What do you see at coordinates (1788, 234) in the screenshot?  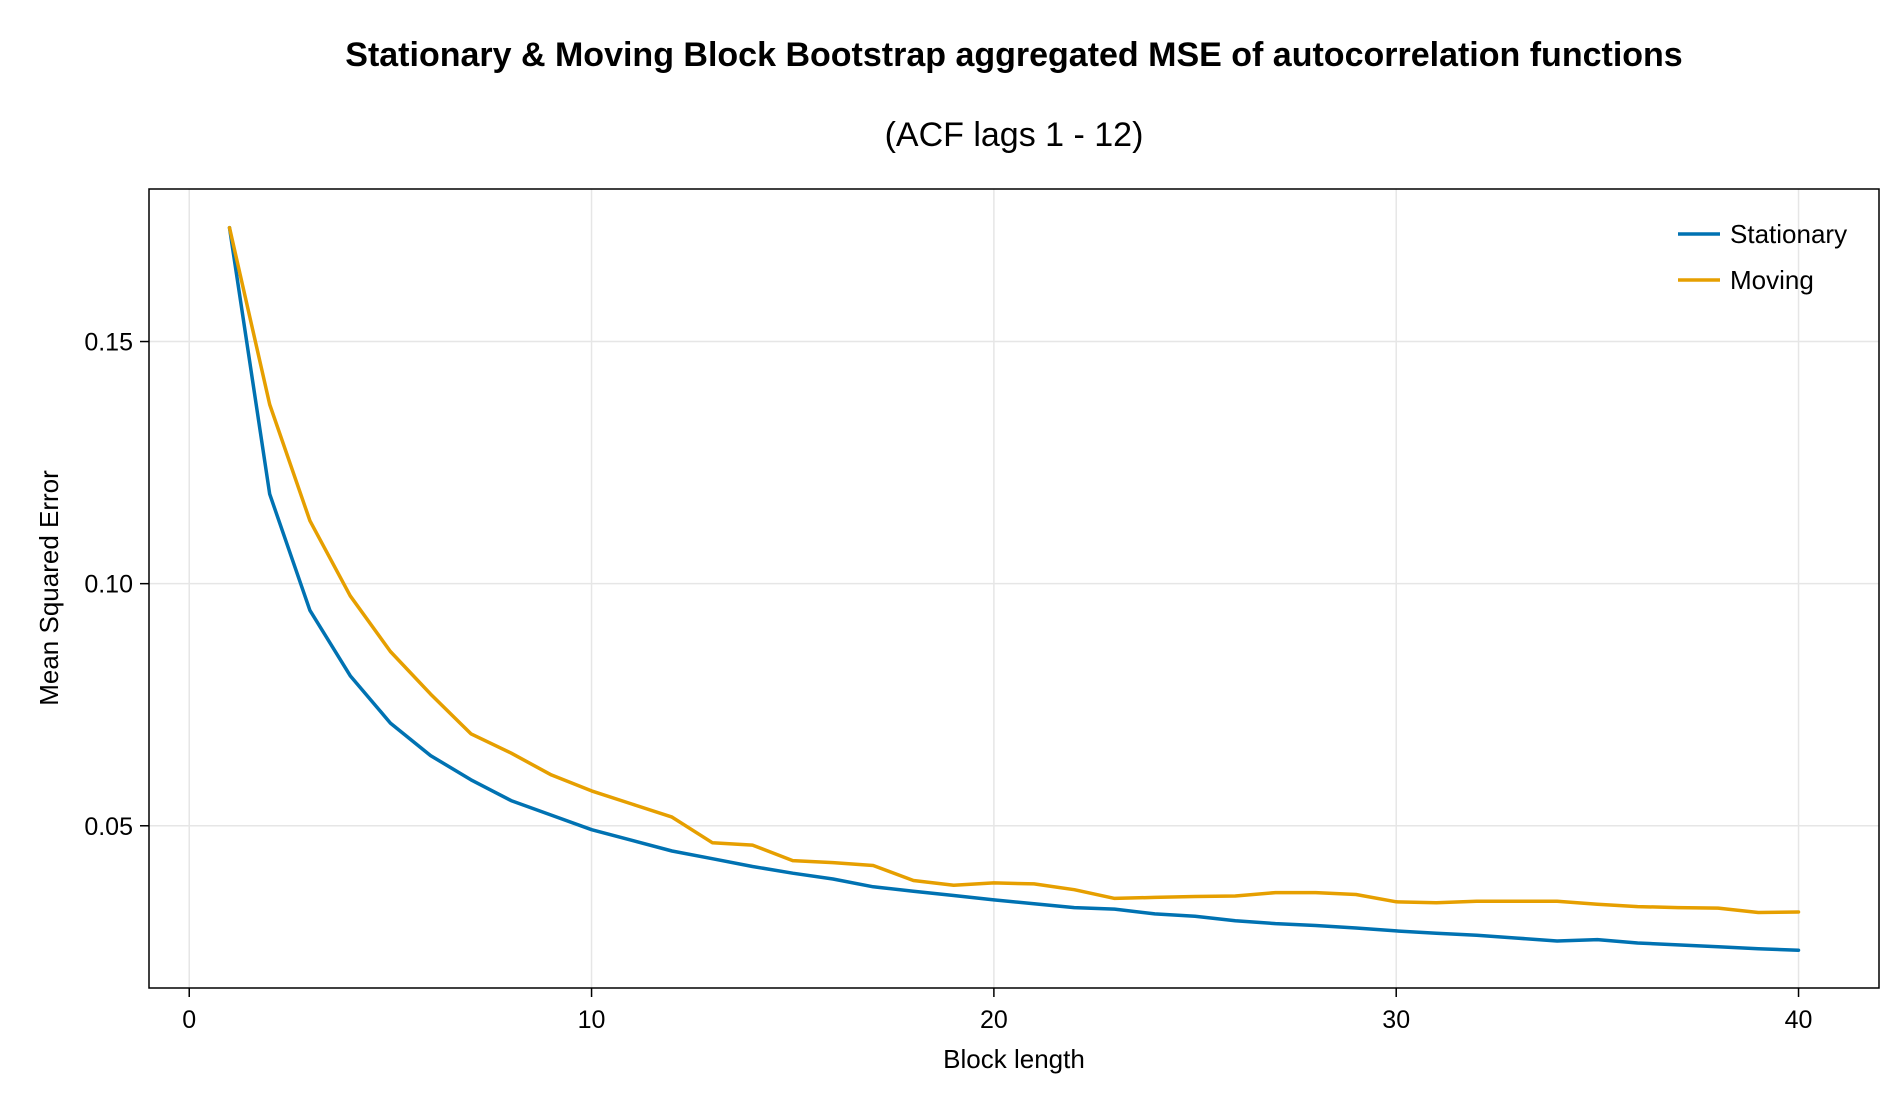 I see `legend-label-stationary: Stationary` at bounding box center [1788, 234].